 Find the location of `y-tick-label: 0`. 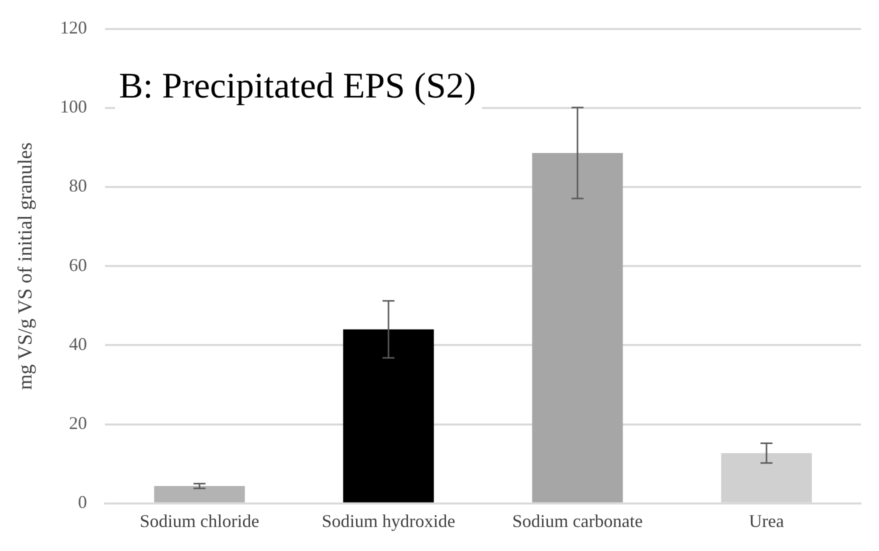

y-tick-label: 0 is located at coordinates (82, 502).